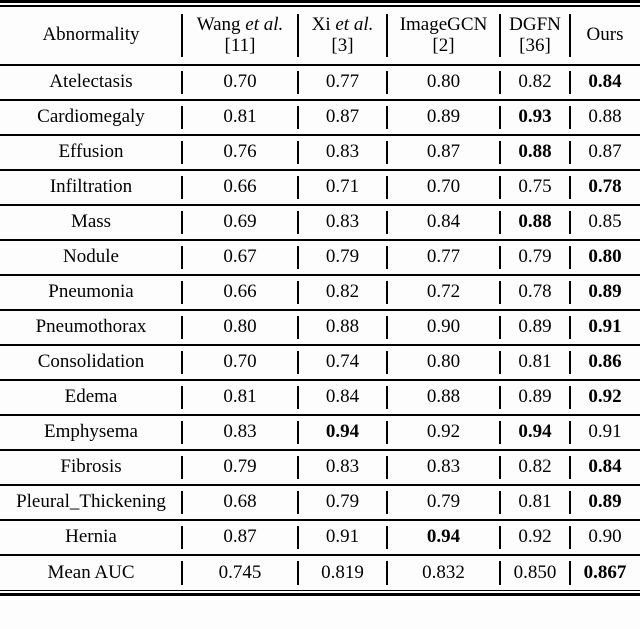 The image size is (640, 629). I want to click on value-cell: 0.71, so click(342, 187).